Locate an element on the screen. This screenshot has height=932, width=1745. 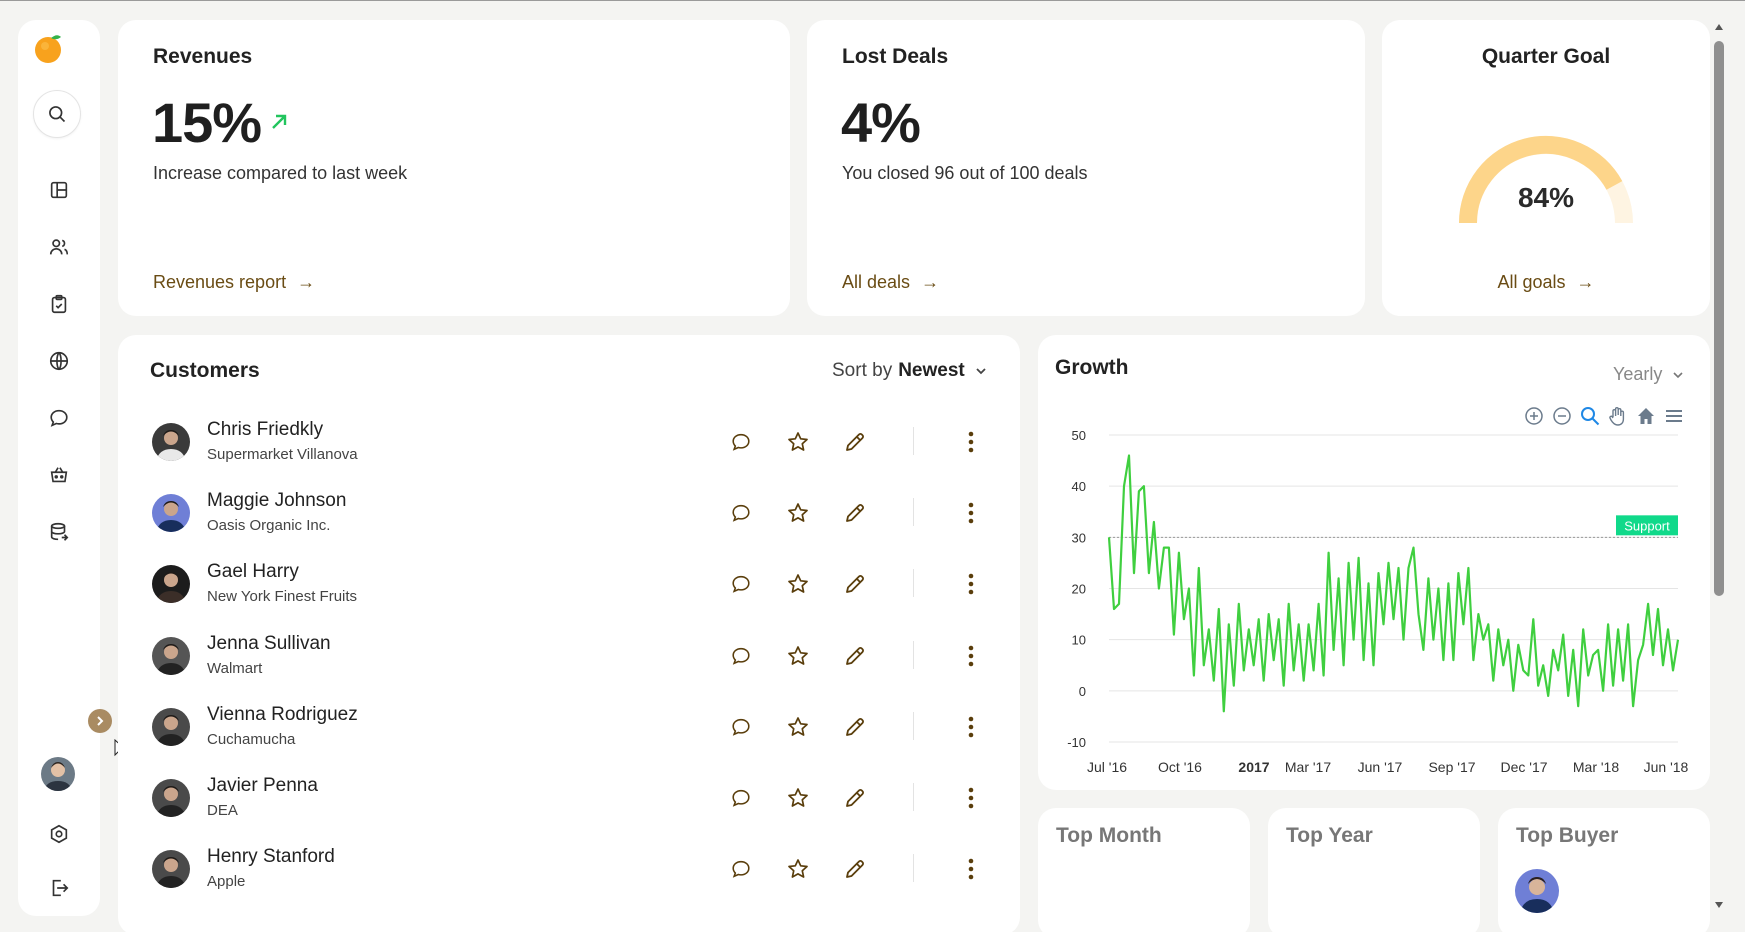
lost-deals-description: You closed 96 out of 100 deals is located at coordinates (965, 173).